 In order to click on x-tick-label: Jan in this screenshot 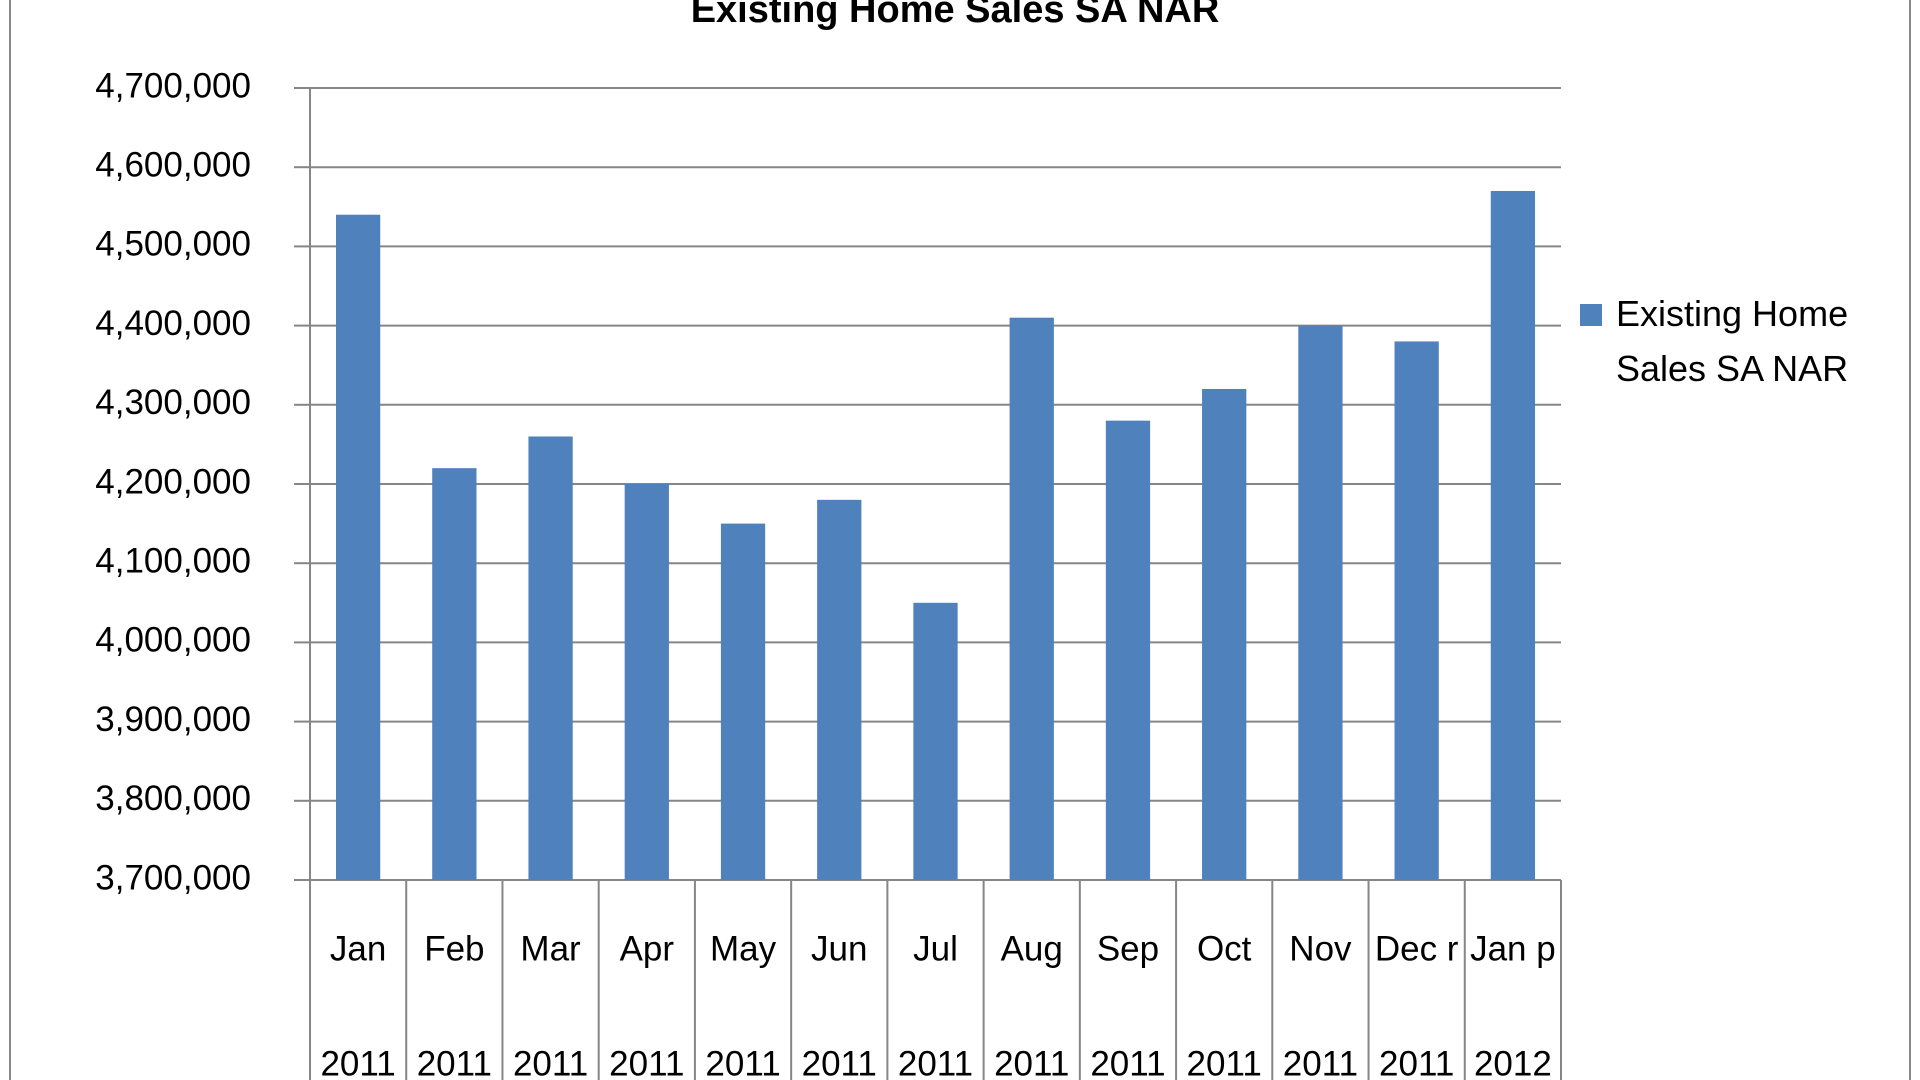, I will do `click(358, 948)`.